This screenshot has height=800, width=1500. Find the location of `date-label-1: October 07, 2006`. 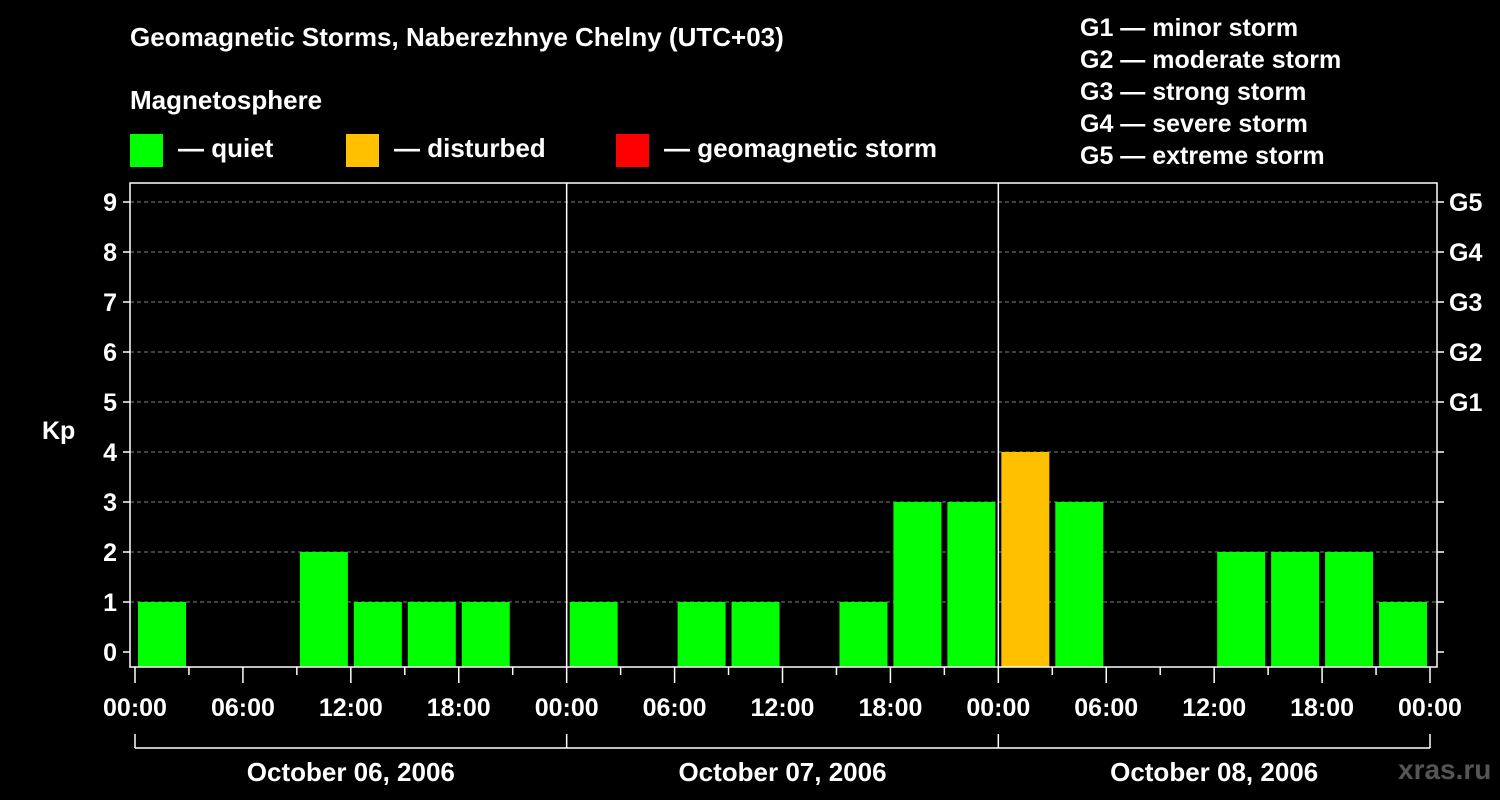

date-label-1: October 07, 2006 is located at coordinates (782, 772).